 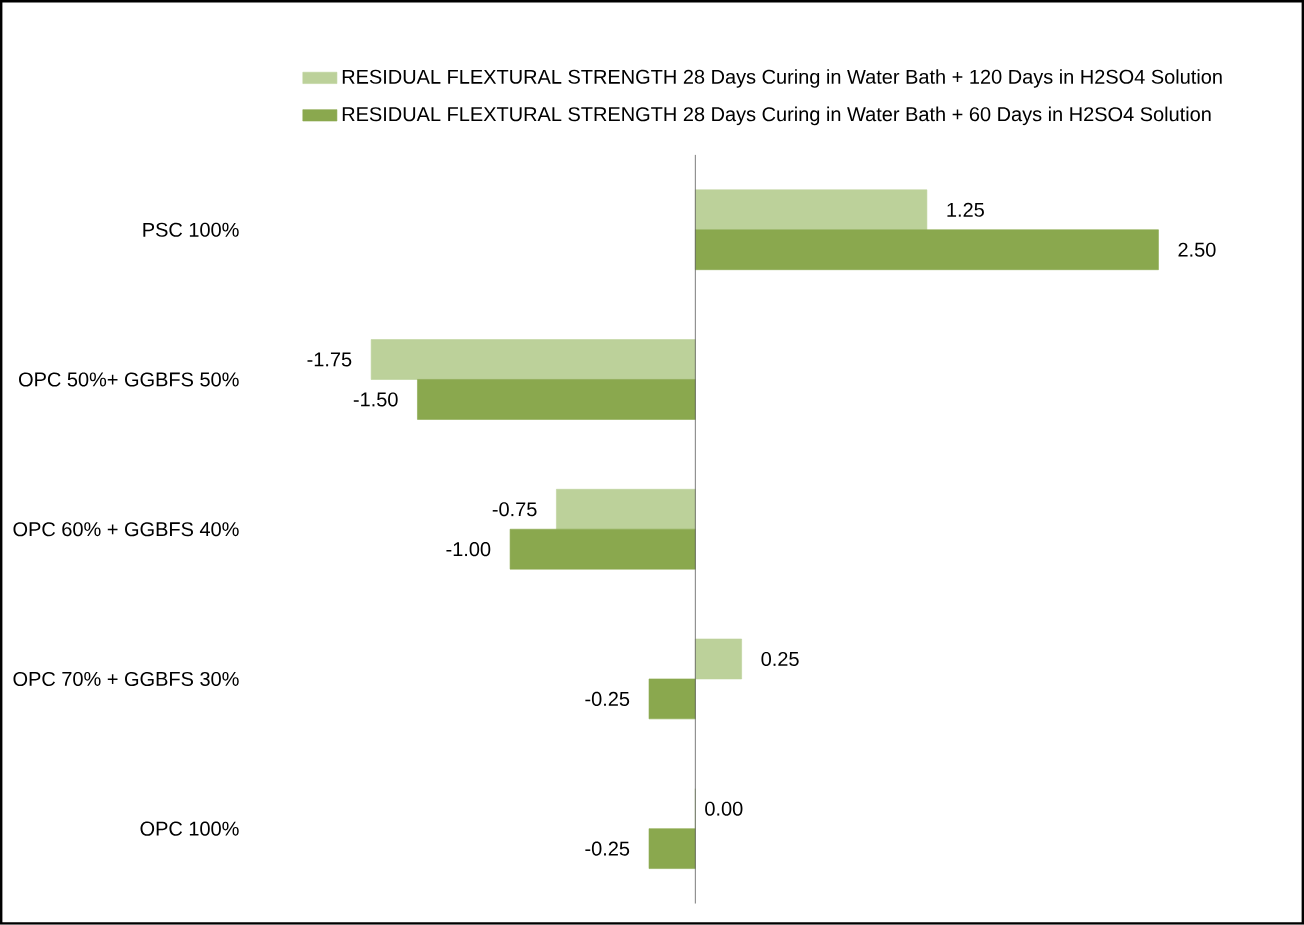 I want to click on legend-label: RESIDUAL FLEXTURAL STRENGTH 28 Days Curing in Water Bath + 120 Days in H2SO4 Solution, so click(x=782, y=78).